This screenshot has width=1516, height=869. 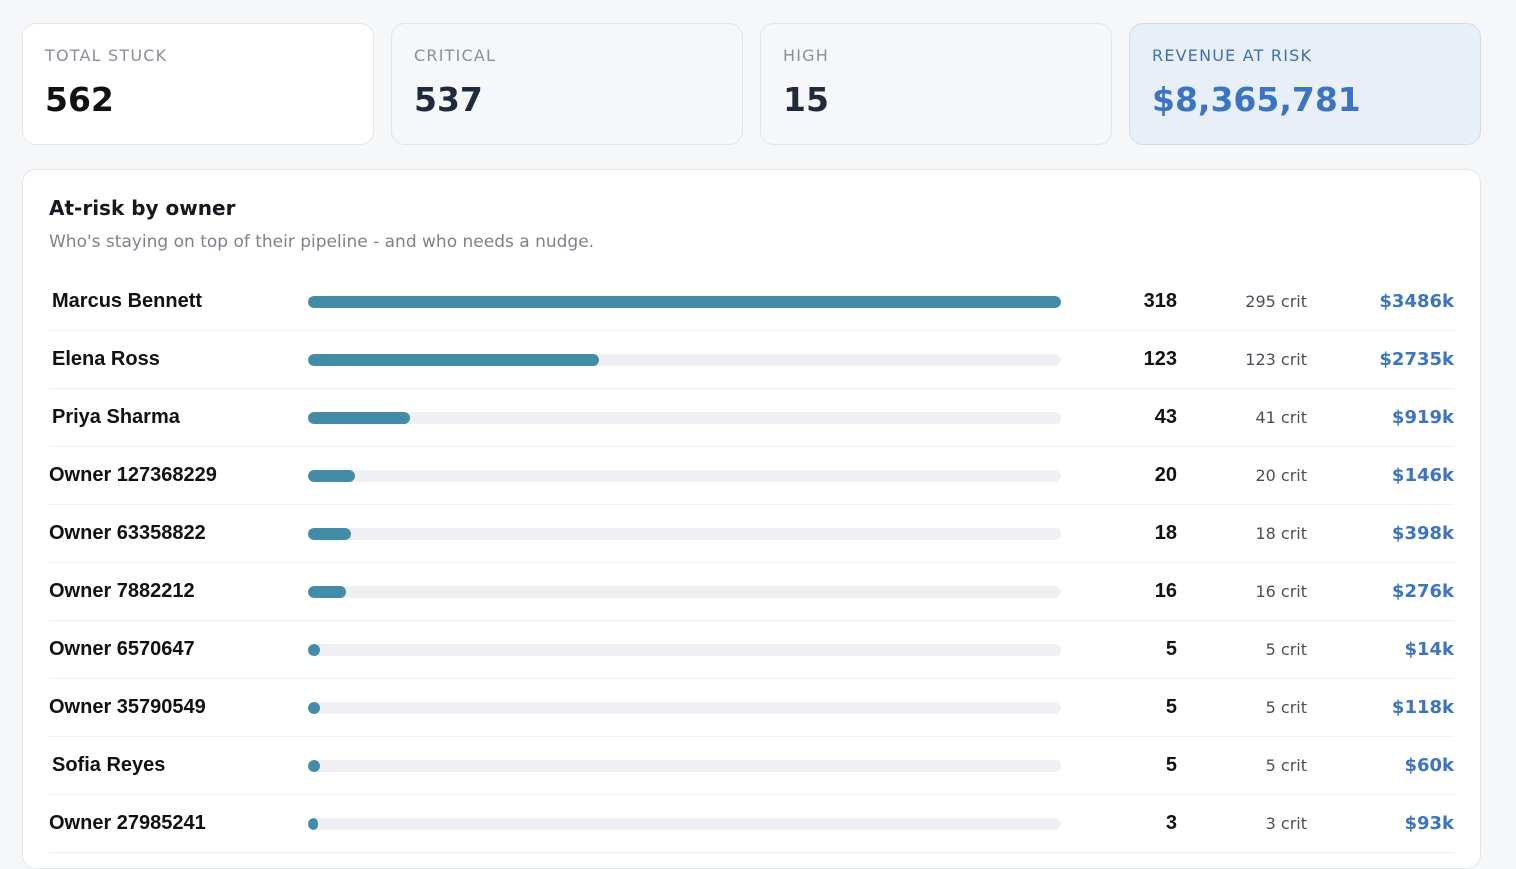 What do you see at coordinates (198, 84) in the screenshot?
I see `kpi-card-total-stuck: TOTAL STUCK 562` at bounding box center [198, 84].